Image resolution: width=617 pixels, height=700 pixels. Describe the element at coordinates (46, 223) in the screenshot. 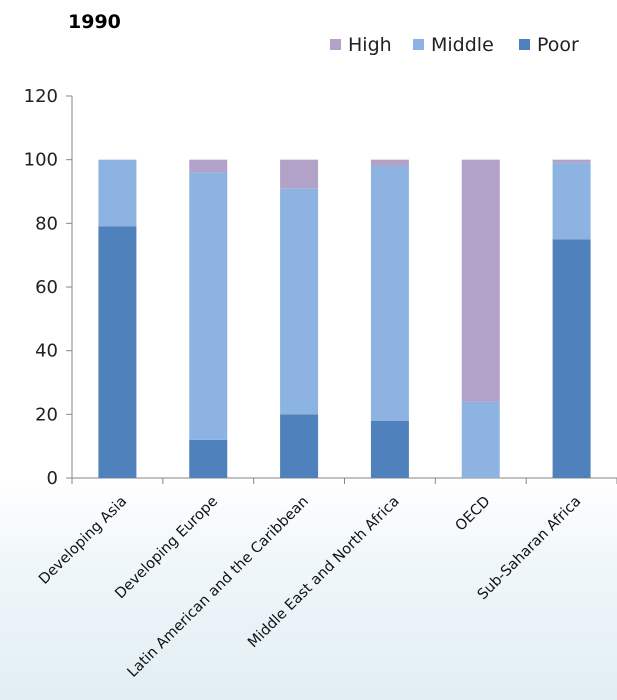

I see `y-tick-label: 80` at that location.